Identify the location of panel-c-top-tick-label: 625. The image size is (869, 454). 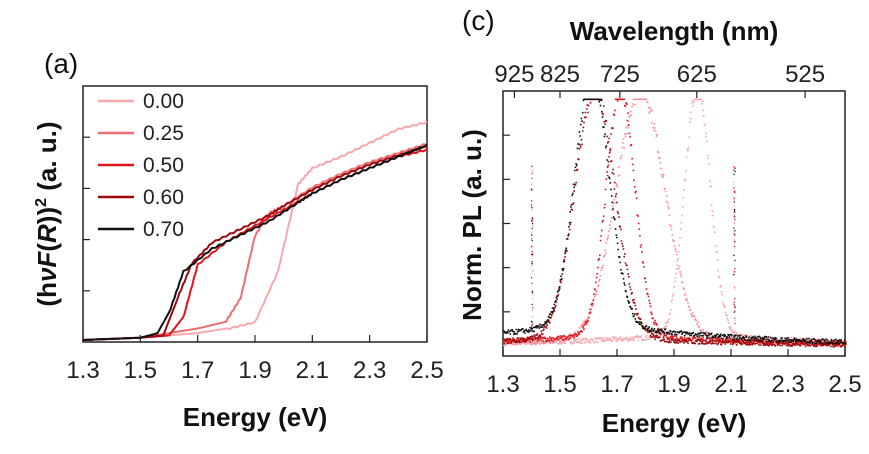
(697, 74).